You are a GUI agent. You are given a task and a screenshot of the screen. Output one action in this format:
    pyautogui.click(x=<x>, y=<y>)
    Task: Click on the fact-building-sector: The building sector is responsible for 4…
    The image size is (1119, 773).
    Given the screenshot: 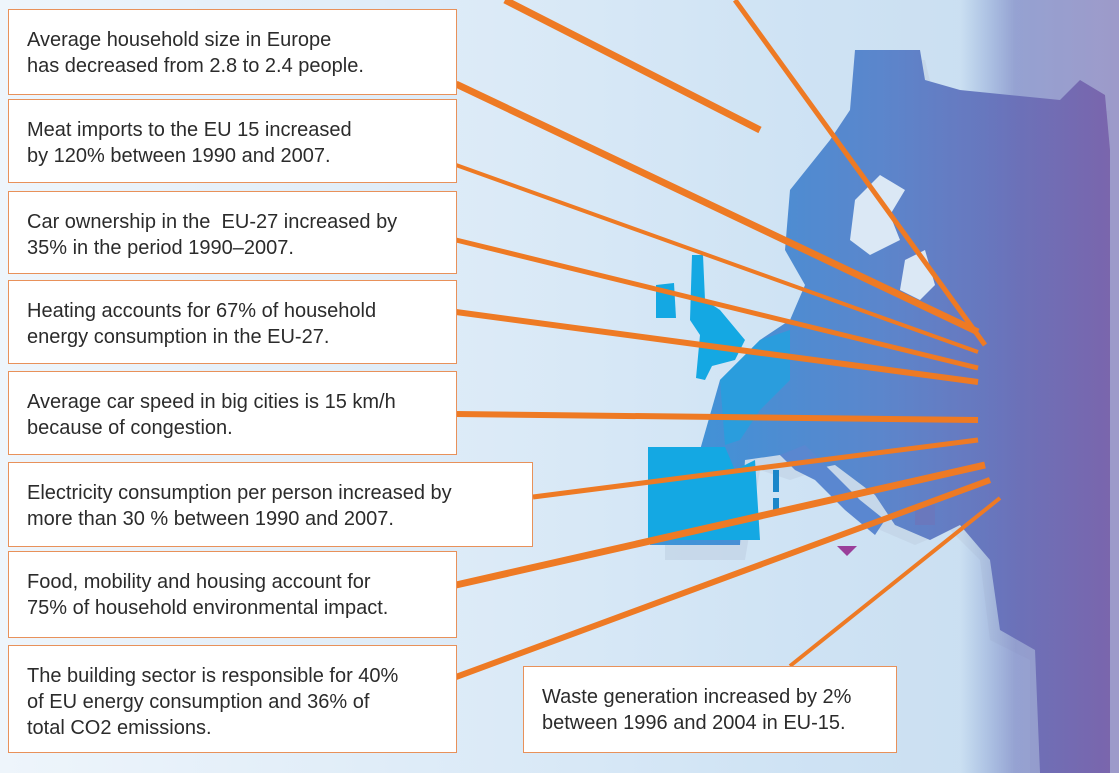 What is the action you would take?
    pyautogui.click(x=232, y=699)
    